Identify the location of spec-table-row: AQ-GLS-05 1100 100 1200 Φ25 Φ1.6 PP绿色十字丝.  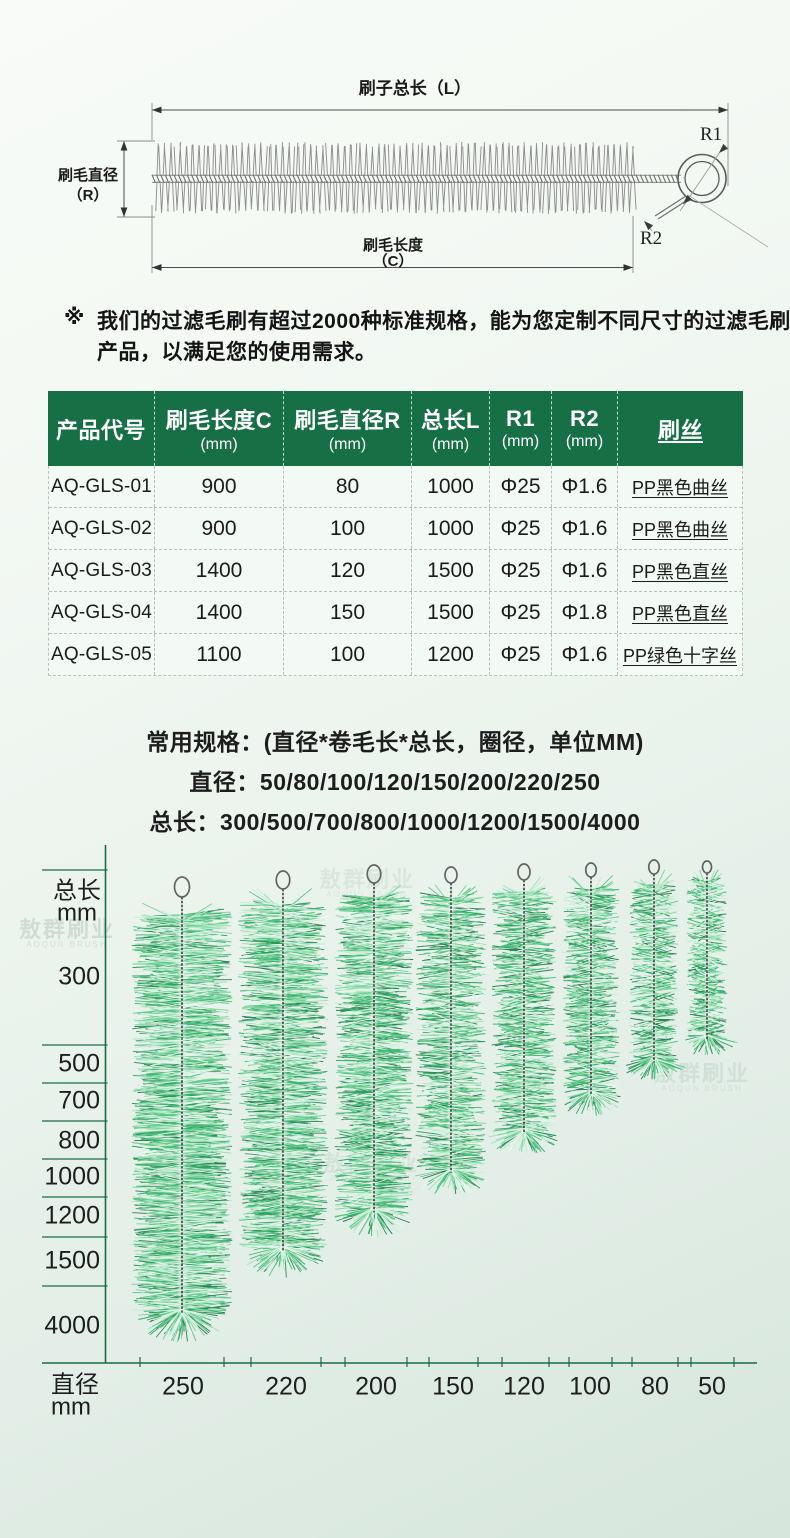
(395, 654).